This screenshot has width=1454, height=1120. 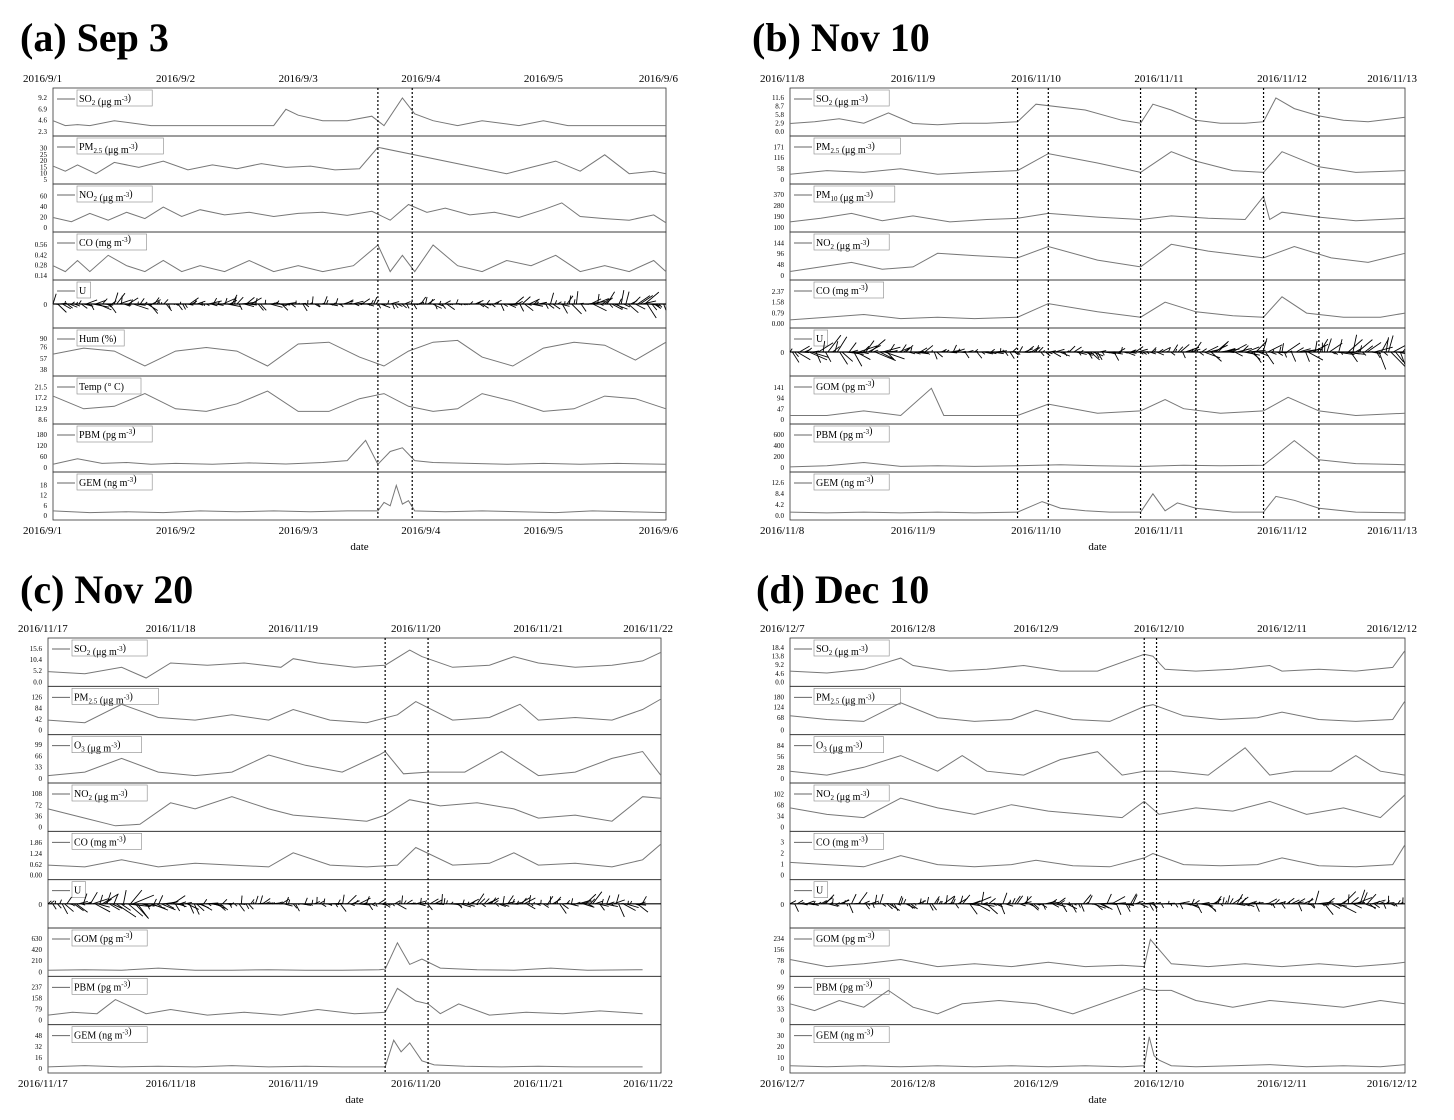 I want to click on series-legend: PM2.5 (μg m-3), so click(x=110, y=146).